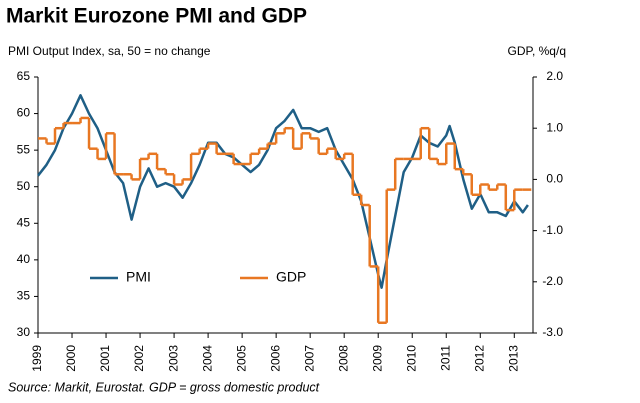 This screenshot has height=403, width=640. I want to click on x-tick-label: 2006, so click(275, 358).